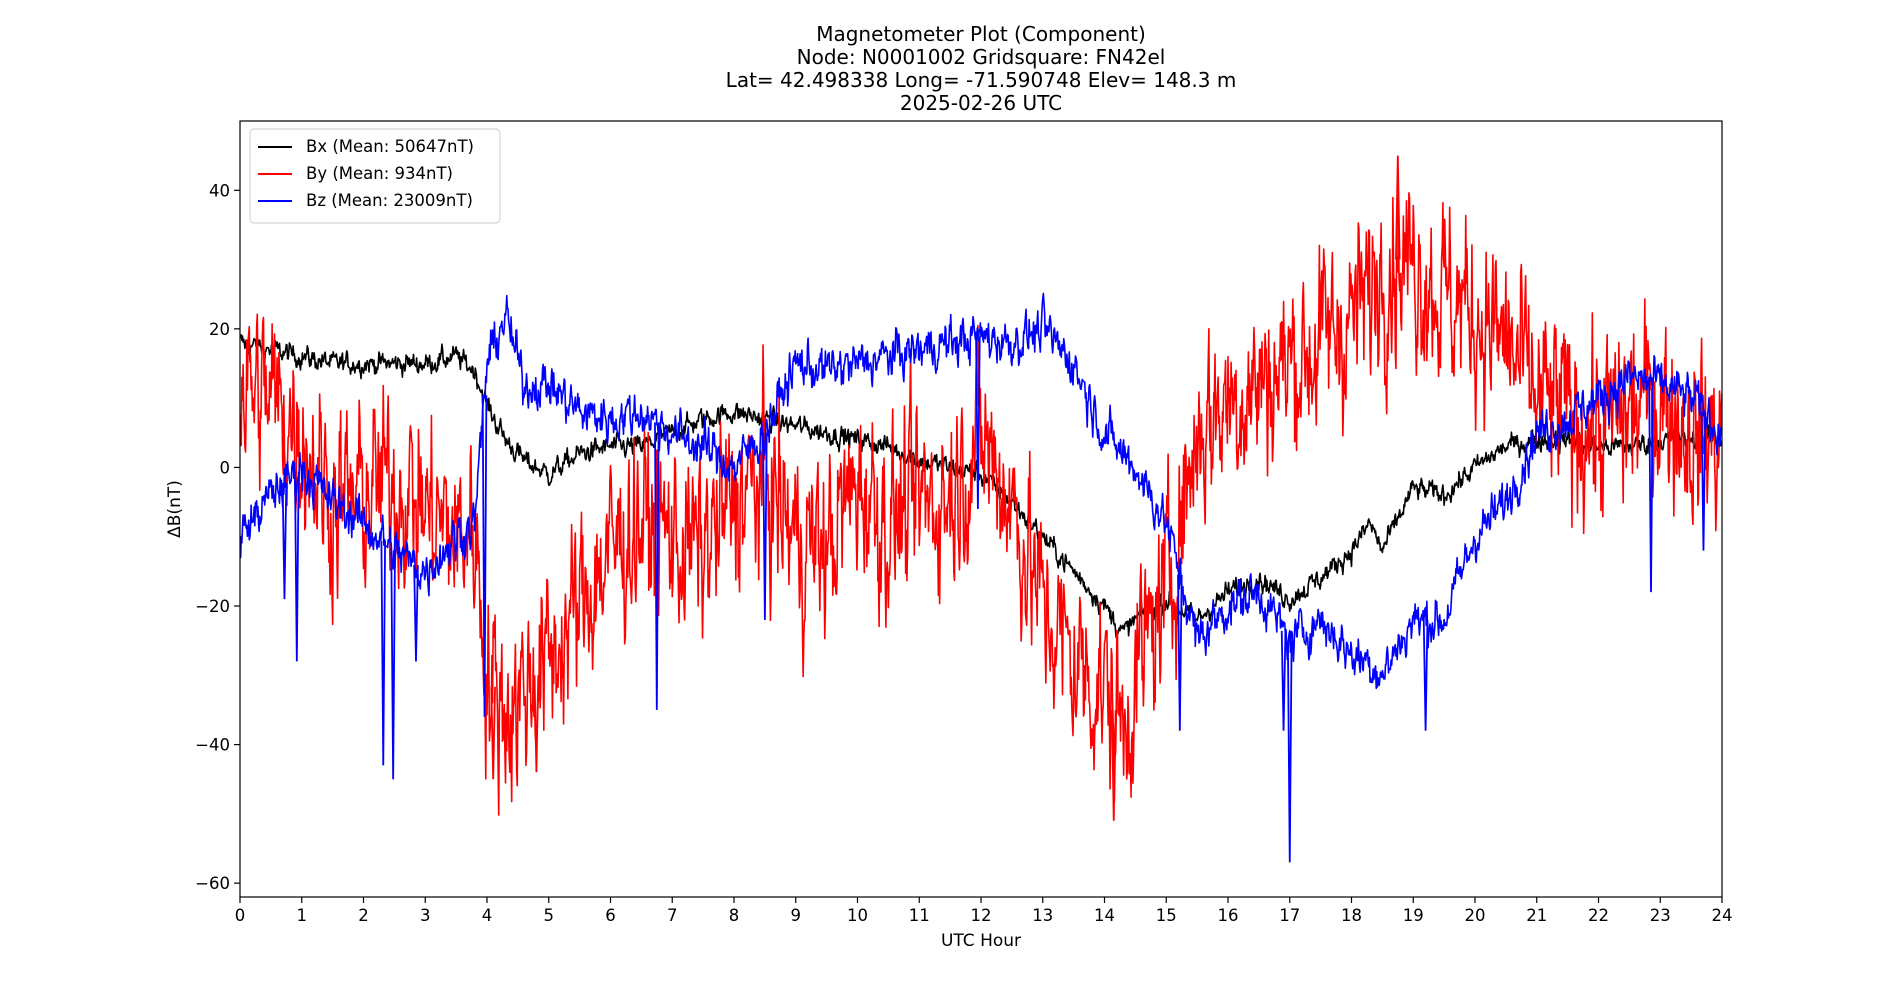  I want to click on x-tick-label: 13, so click(1042, 915).